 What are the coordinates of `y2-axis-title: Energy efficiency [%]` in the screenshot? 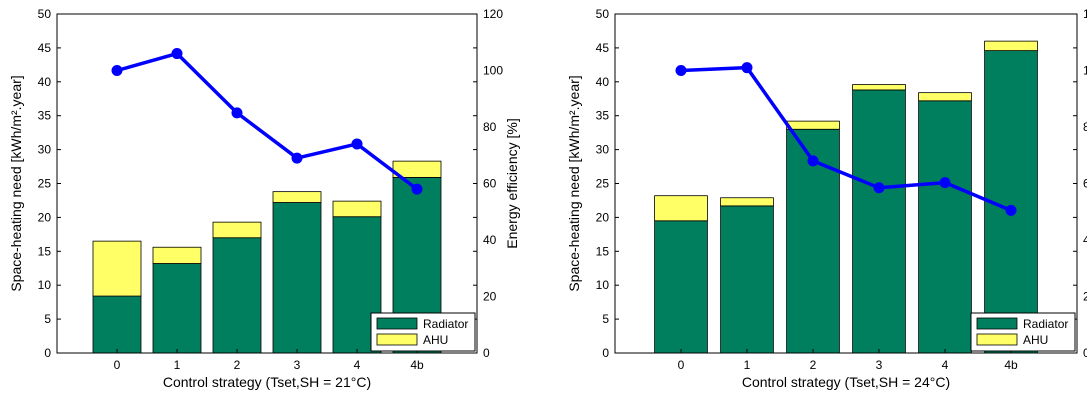 It's located at (512, 183).